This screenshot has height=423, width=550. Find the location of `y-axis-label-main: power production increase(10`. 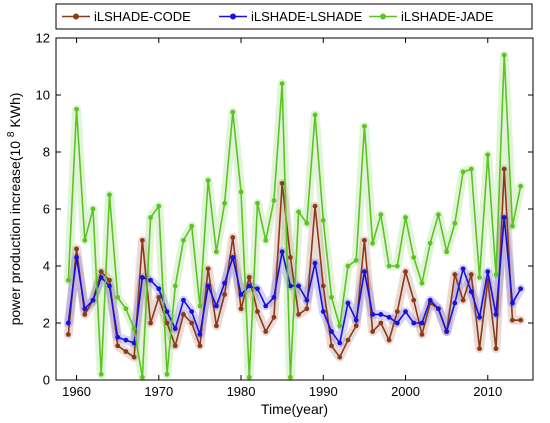

y-axis-label-main: power production increase(10 is located at coordinates (15, 233).